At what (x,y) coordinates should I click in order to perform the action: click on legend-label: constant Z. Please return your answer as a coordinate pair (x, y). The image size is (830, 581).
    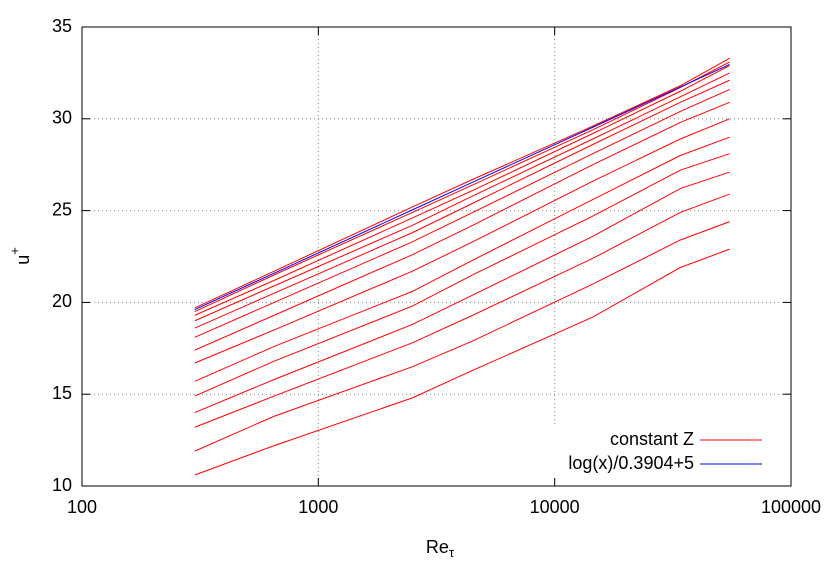
    Looking at the image, I should click on (652, 439).